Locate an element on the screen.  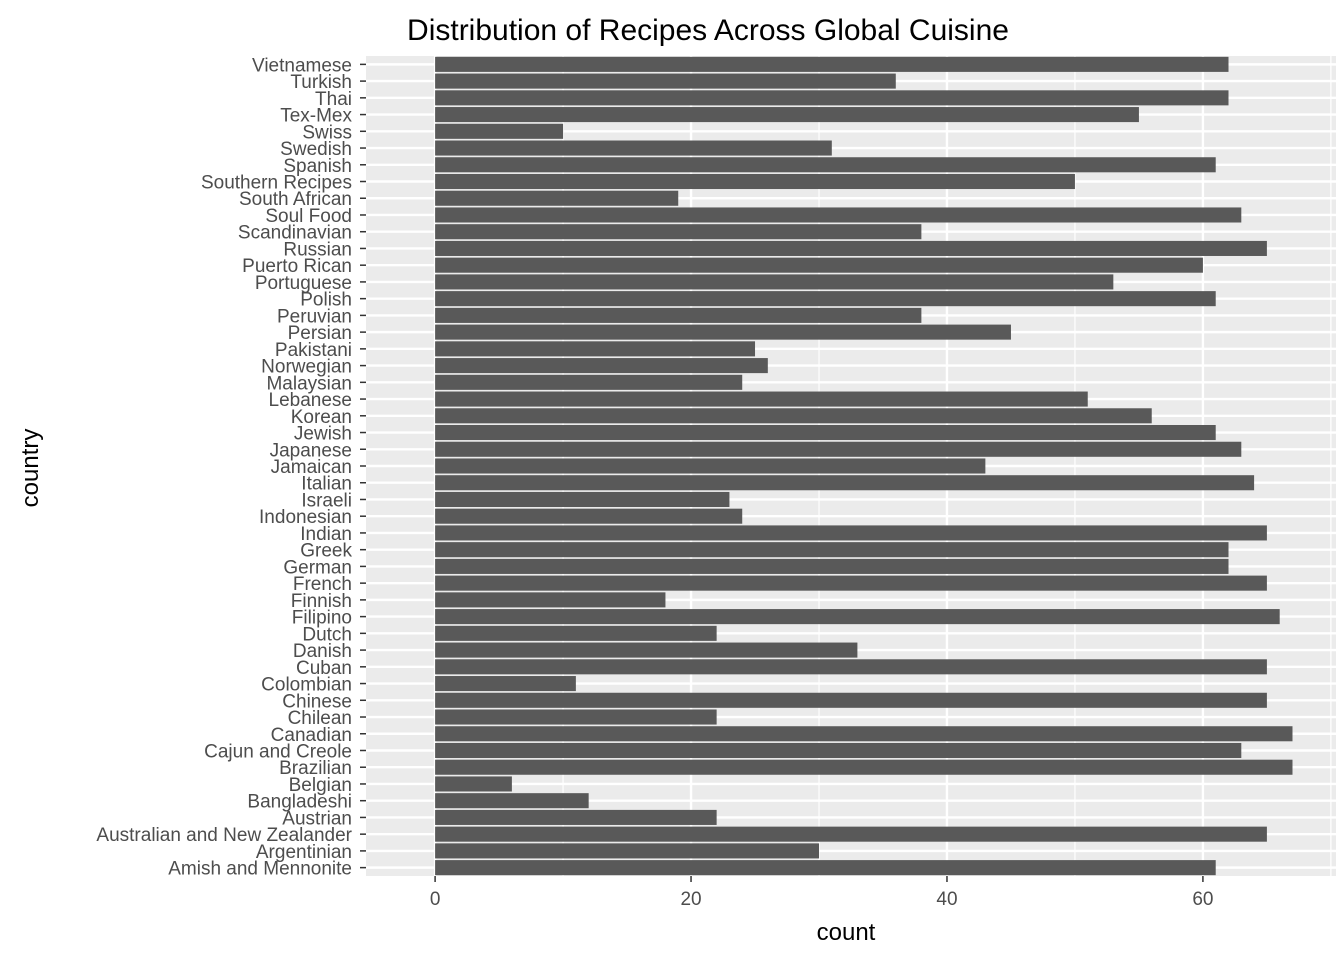
y-tick-label: Lebanese is located at coordinates (310, 400).